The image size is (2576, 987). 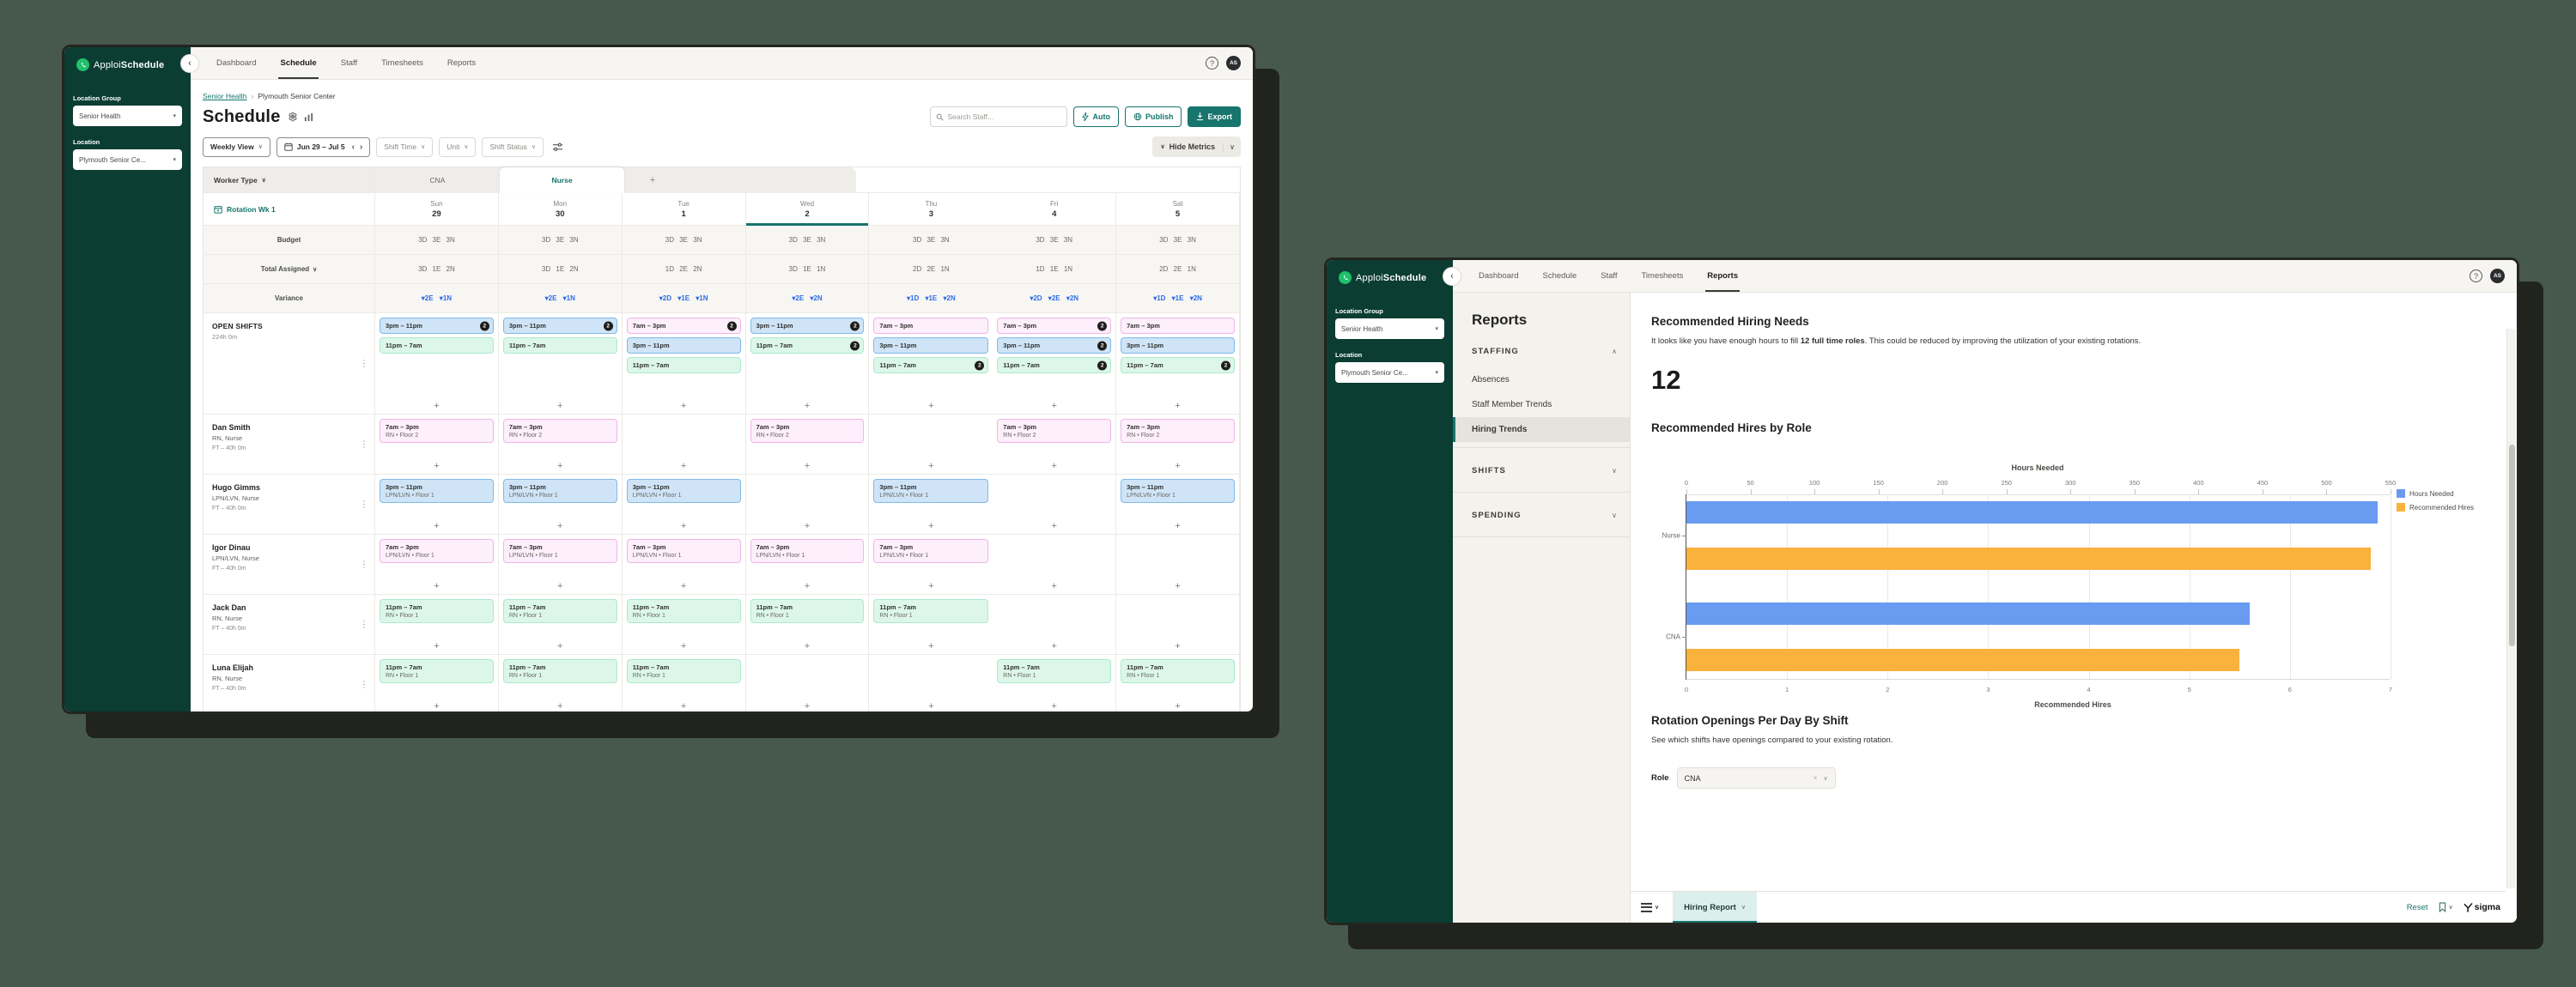 I want to click on rotation-week-selector: Rotation Wk 1, so click(x=290, y=209).